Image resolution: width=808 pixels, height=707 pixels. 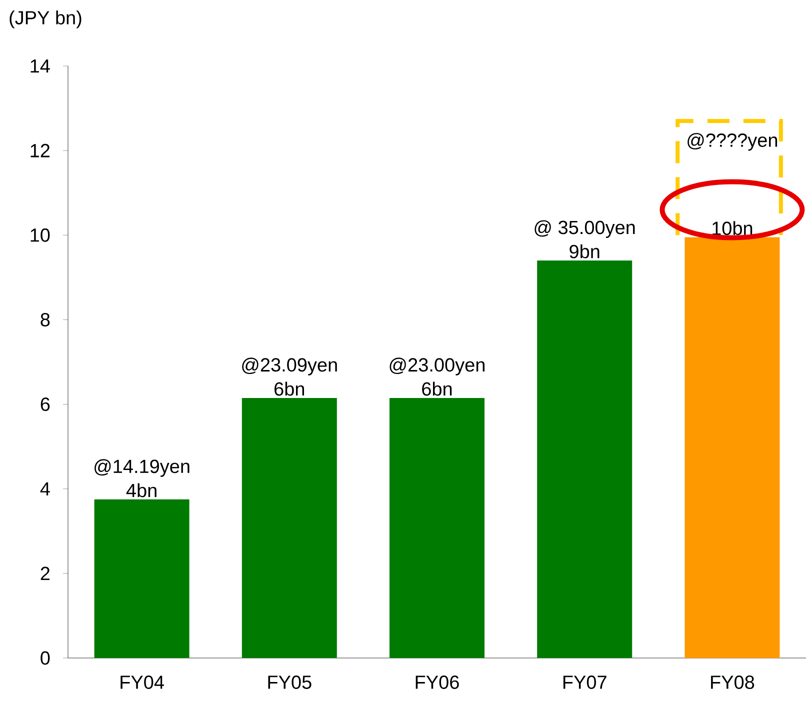 What do you see at coordinates (733, 141) in the screenshot?
I see `annotation: @????yen` at bounding box center [733, 141].